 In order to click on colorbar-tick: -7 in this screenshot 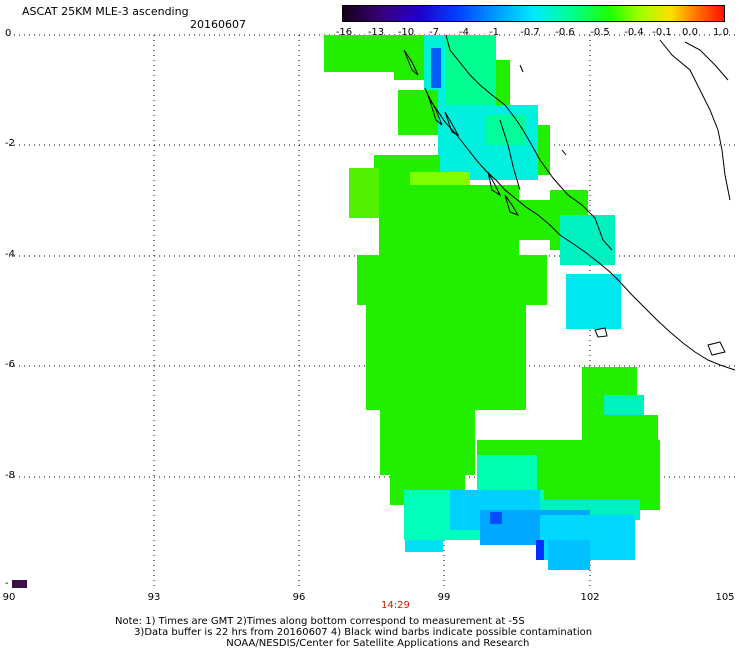, I will do `click(434, 32)`.